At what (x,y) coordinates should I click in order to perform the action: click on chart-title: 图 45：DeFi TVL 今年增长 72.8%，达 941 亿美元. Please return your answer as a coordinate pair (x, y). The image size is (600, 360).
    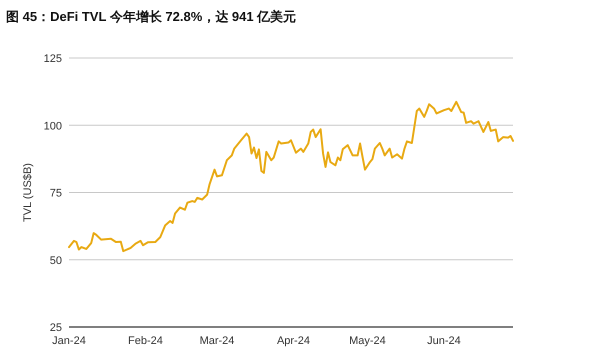
    Looking at the image, I should click on (151, 16).